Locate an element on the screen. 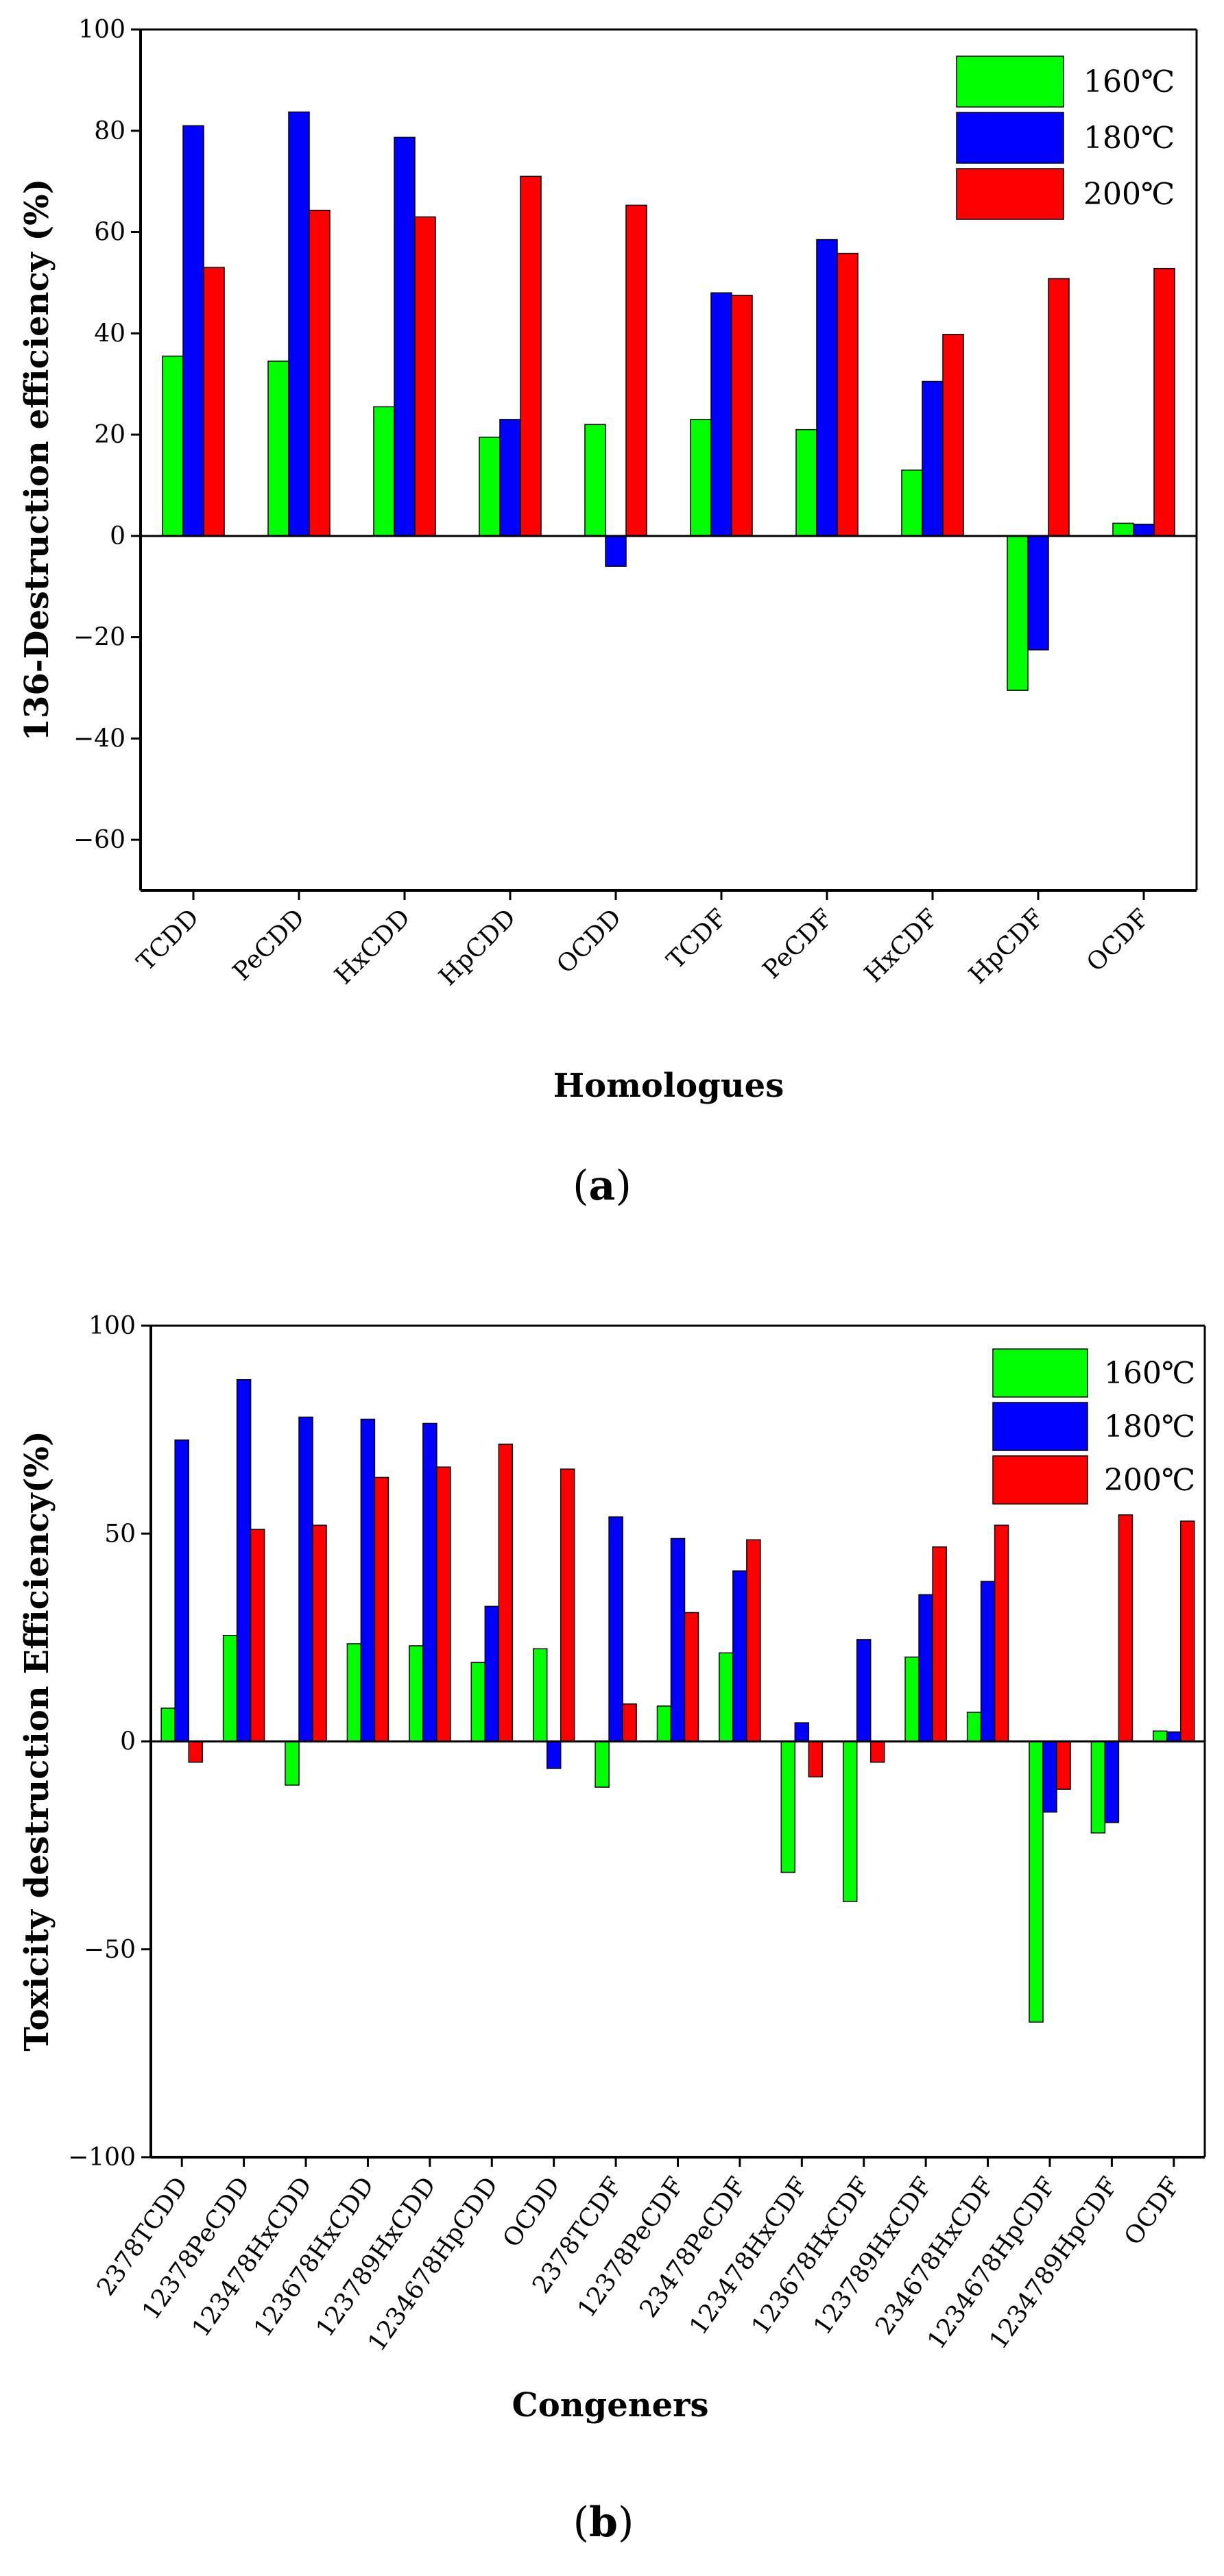 The width and height of the screenshot is (1224, 2576). chart-a-ytick-label: 60 is located at coordinates (109, 233).